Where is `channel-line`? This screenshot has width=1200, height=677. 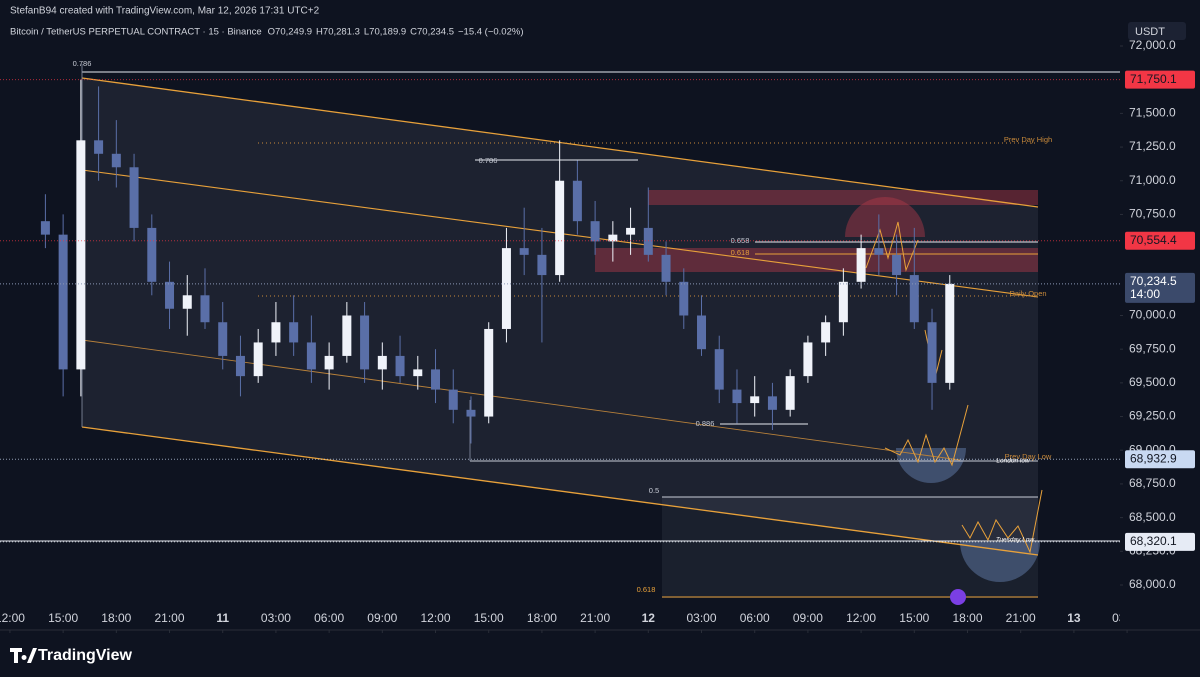
channel-line is located at coordinates (521, 400).